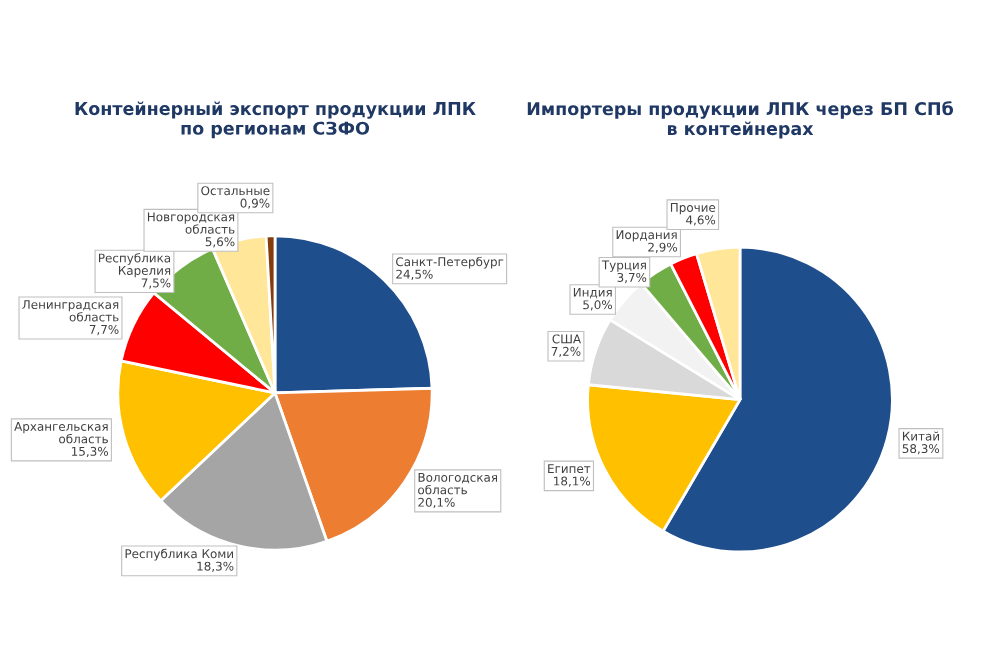 This screenshot has height=666, width=1000. I want to click on chart-title: Импортеры продукции ЛПК через БП СПб в контейнерах, so click(740, 120).